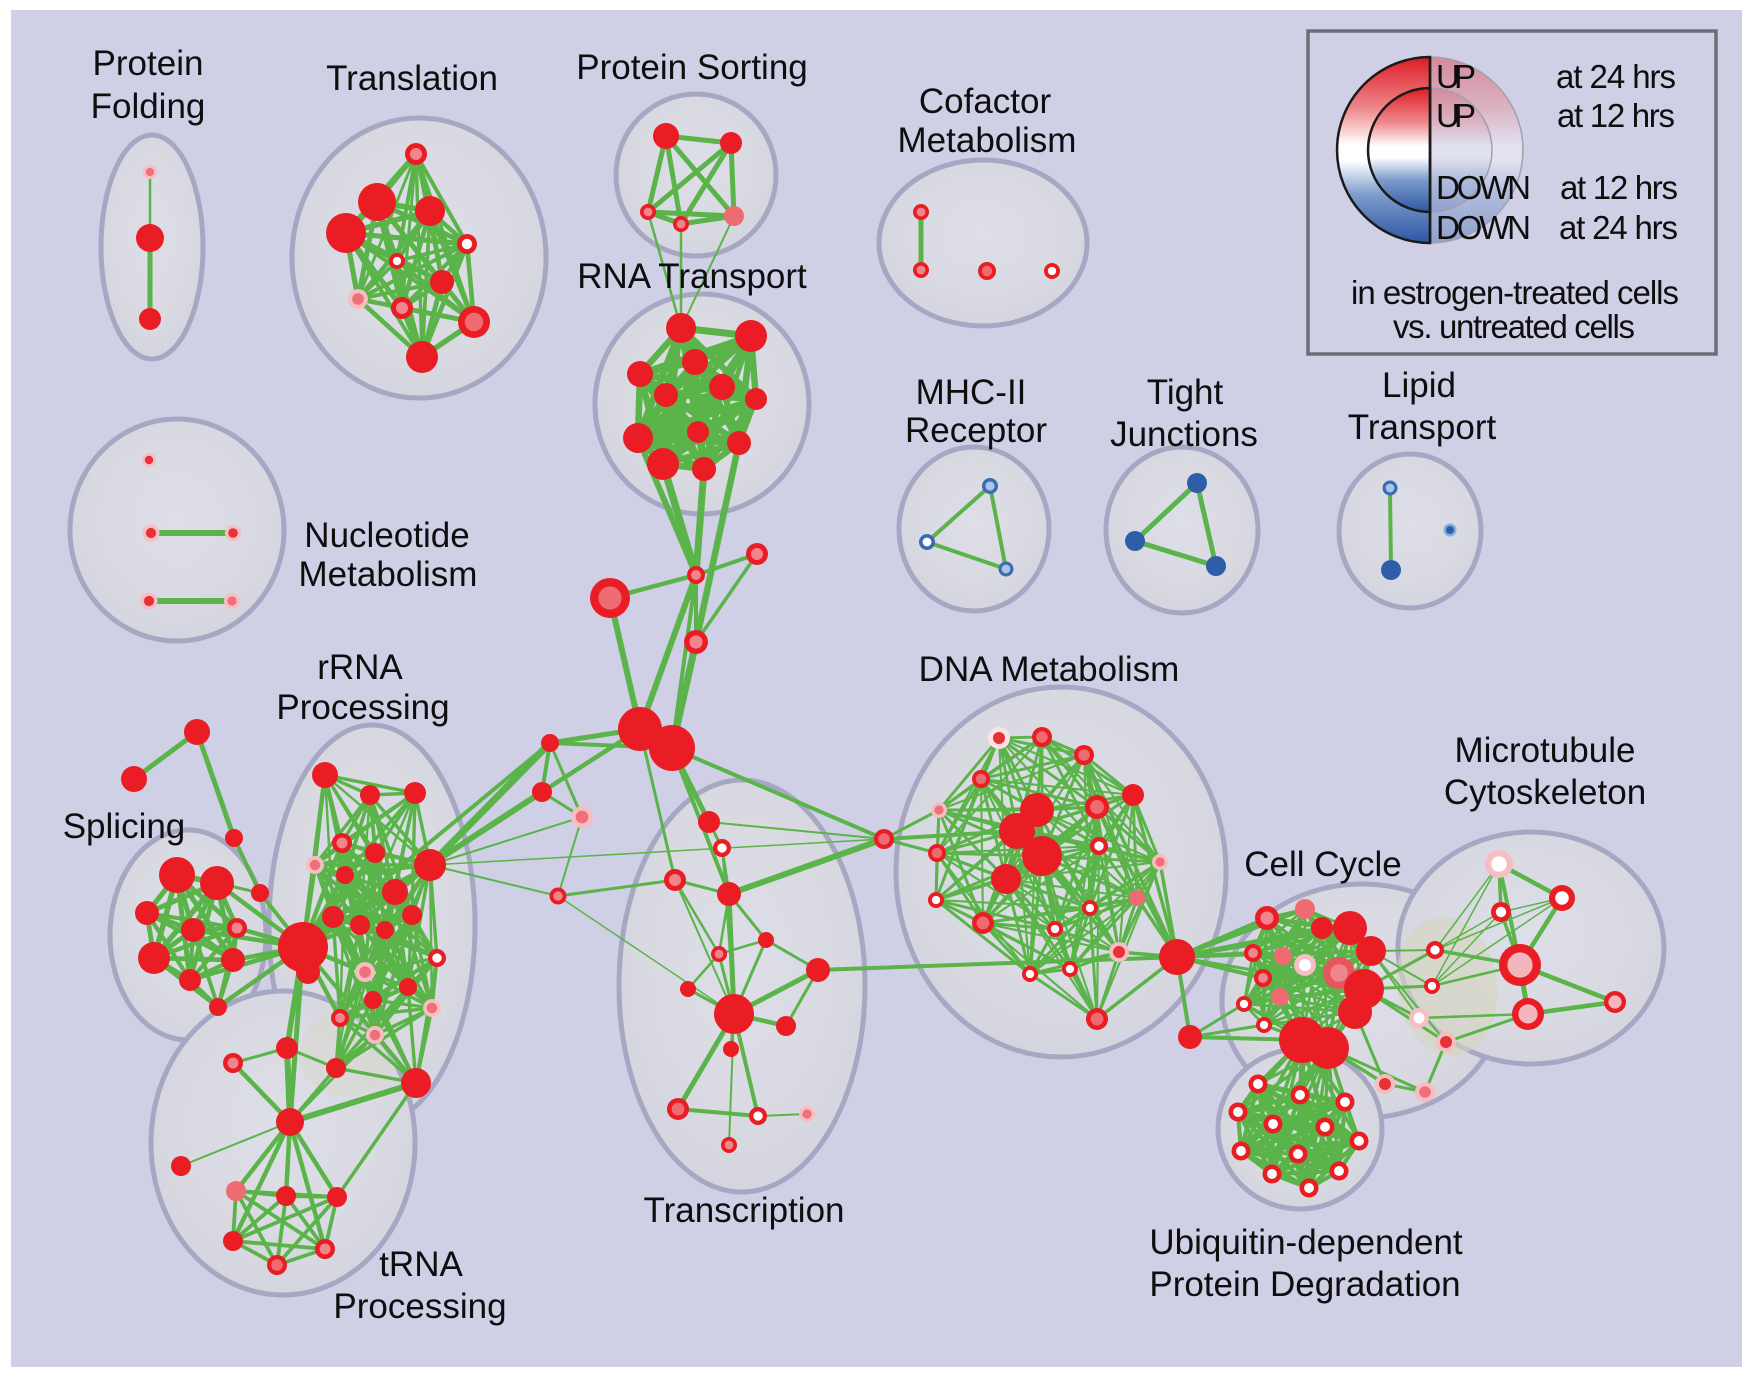 The image size is (1750, 1381). What do you see at coordinates (412, 78) in the screenshot?
I see `svg-text: Translation` at bounding box center [412, 78].